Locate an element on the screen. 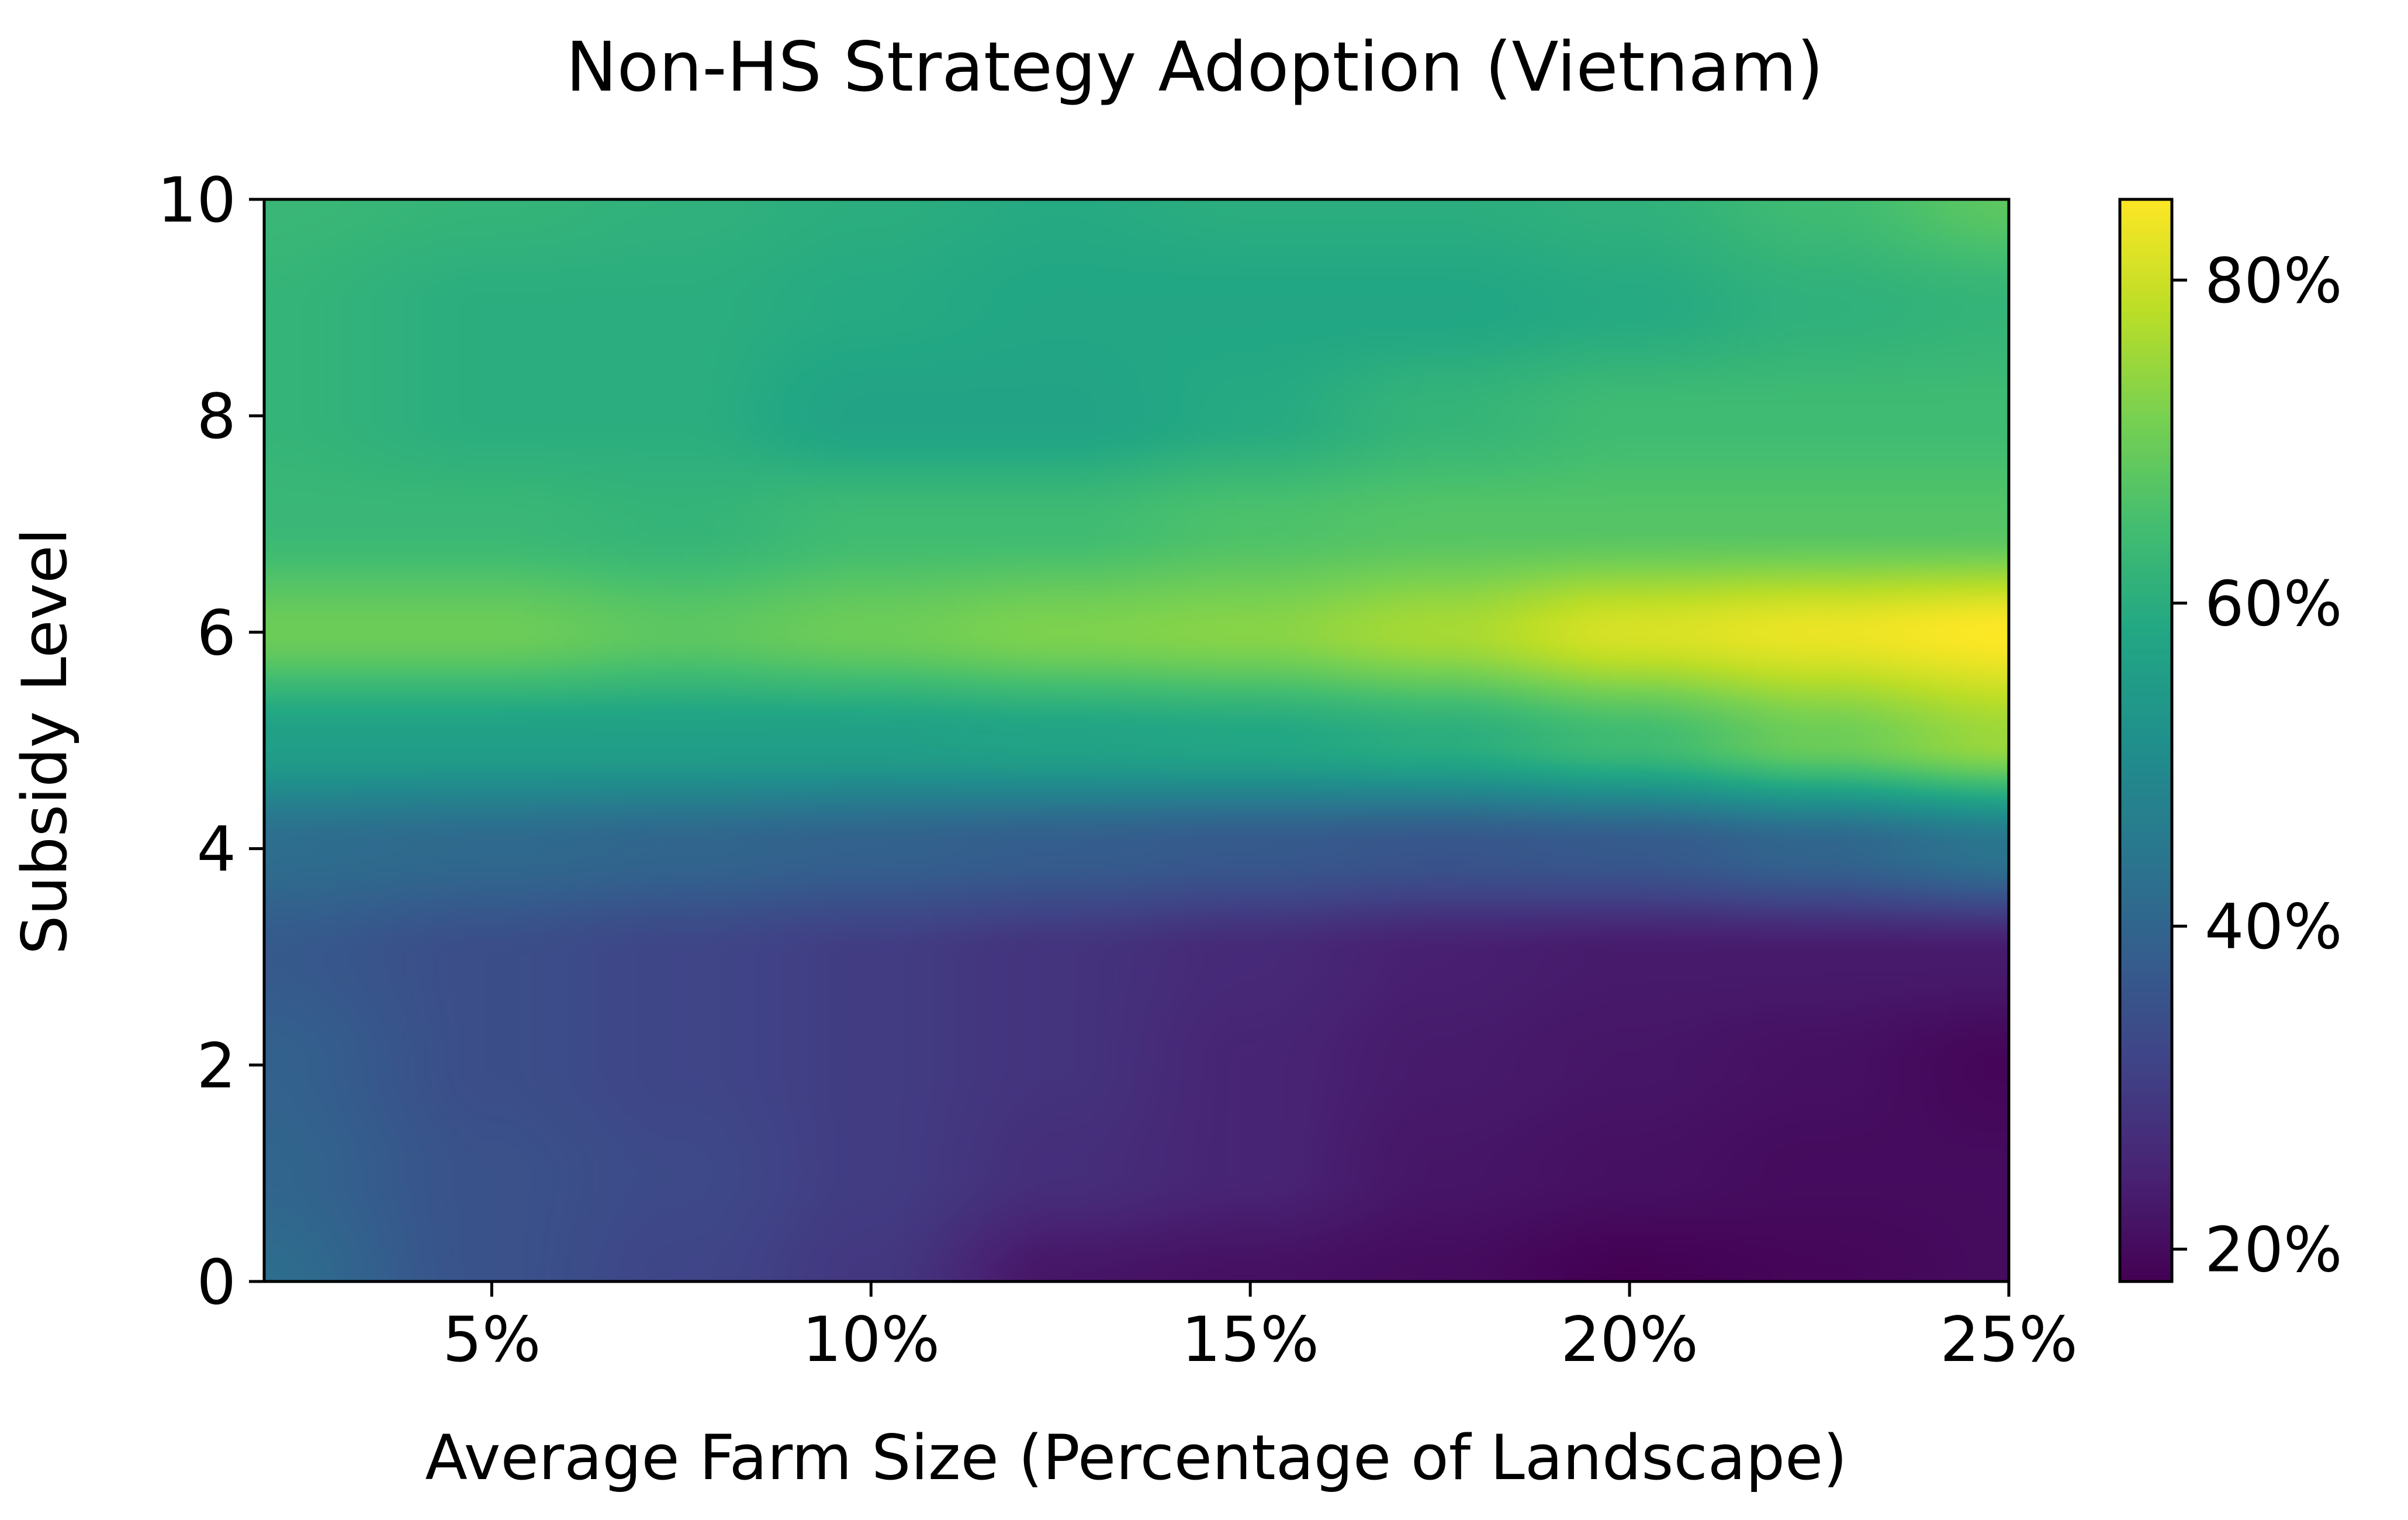 This screenshot has height=1520, width=2408. colorbar-frame is located at coordinates (2146, 740).